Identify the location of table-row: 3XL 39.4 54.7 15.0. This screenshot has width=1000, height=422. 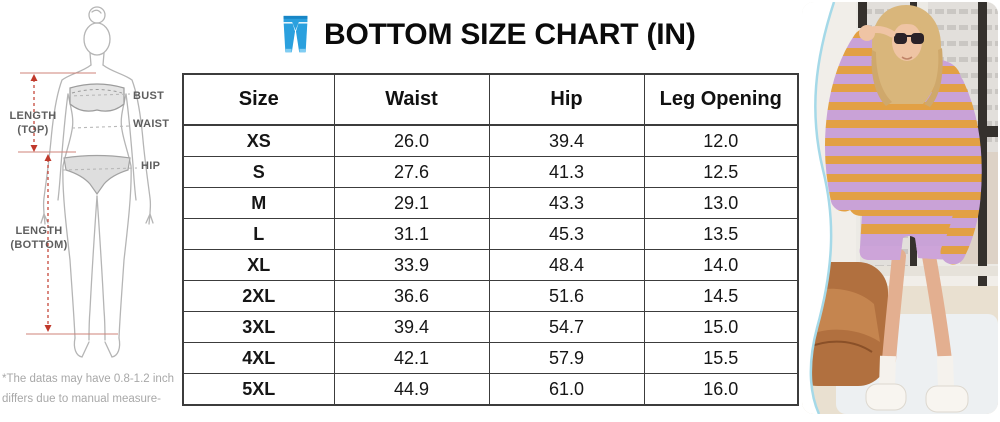
(490, 327).